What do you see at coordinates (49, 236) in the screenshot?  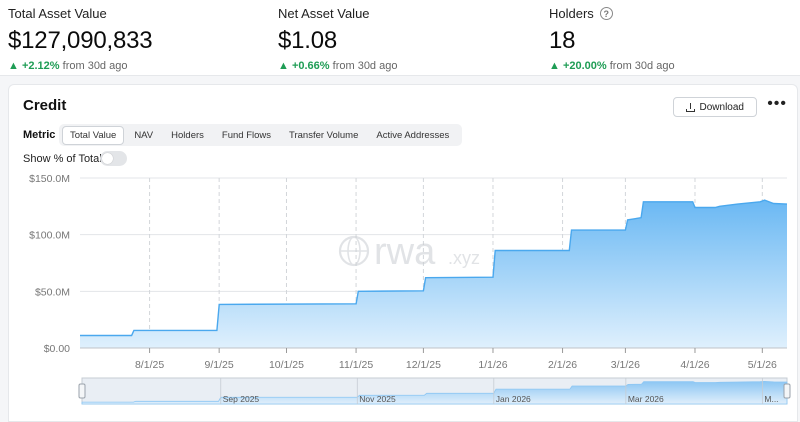 I see `y-tick-label: $100.0M` at bounding box center [49, 236].